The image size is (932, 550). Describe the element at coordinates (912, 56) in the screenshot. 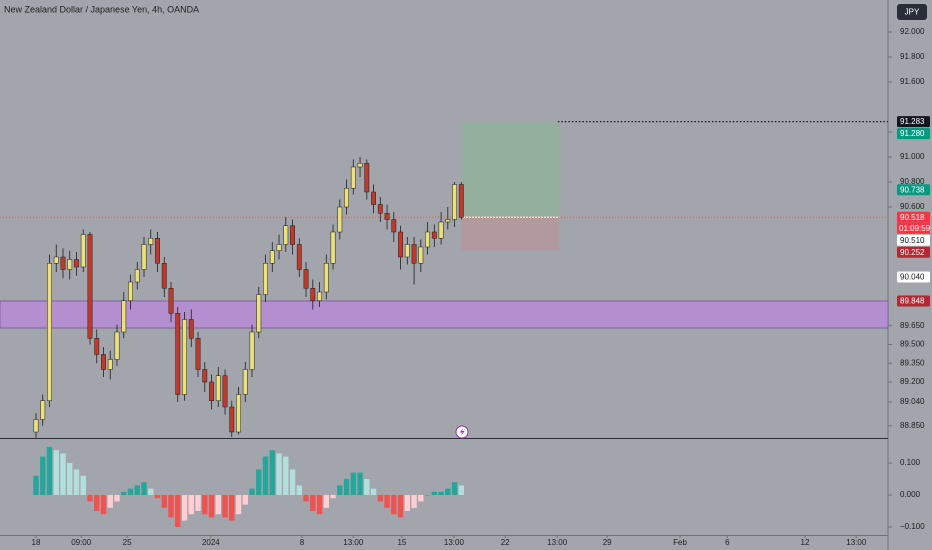

I see `y-tick-label: 91.800` at that location.